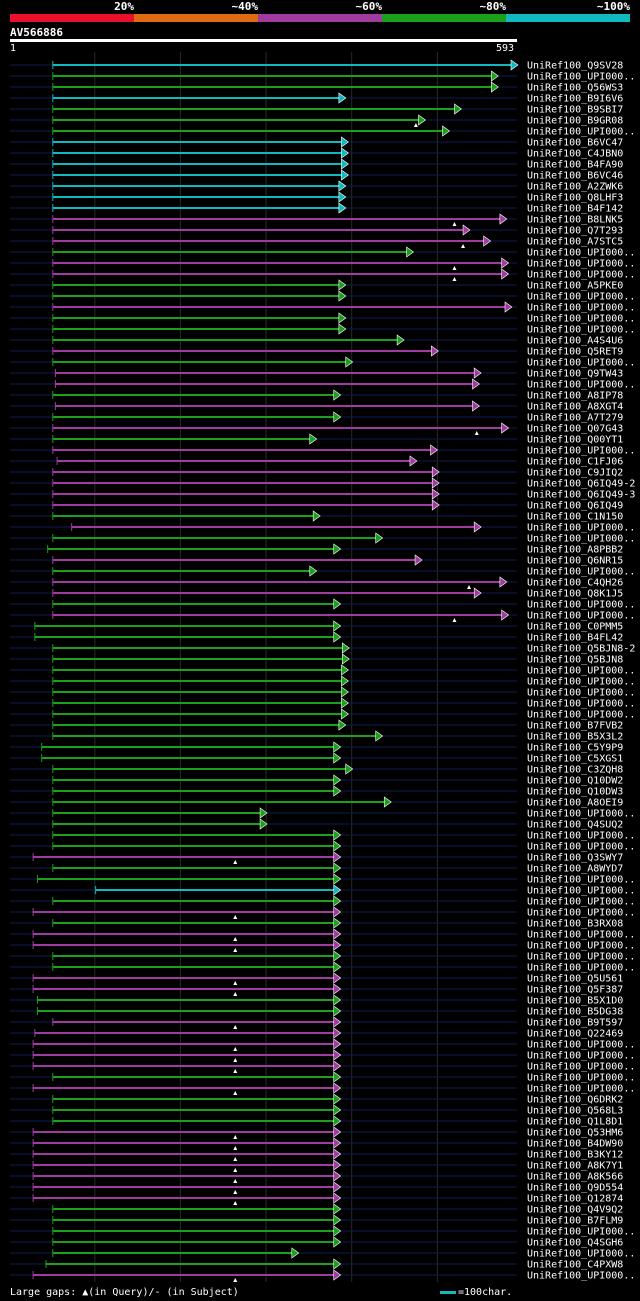 This screenshot has height=1301, width=640. I want to click on hit-label: UniRef100_Q53HM6, so click(575, 1133).